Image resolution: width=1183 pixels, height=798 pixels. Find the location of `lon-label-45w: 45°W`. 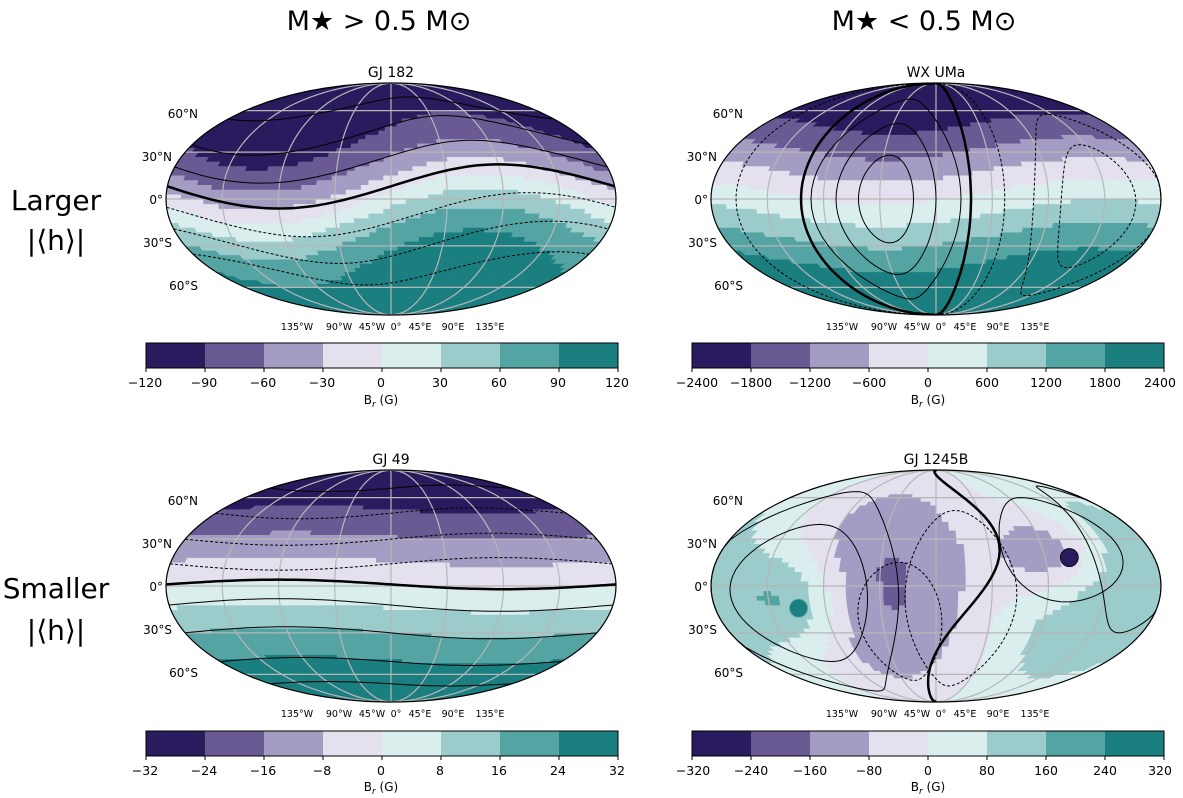

lon-label-45w: 45°W is located at coordinates (372, 327).